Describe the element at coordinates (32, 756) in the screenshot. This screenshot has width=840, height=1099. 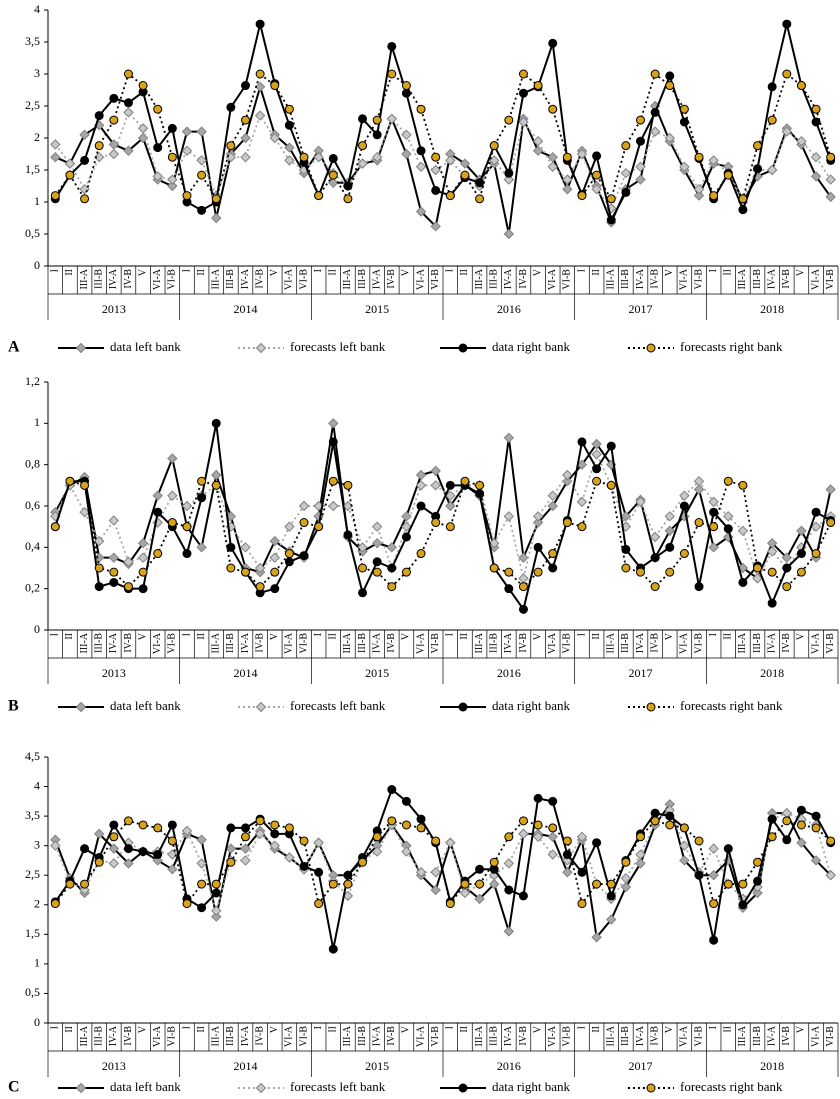
I see `y-tick-label: 4,5` at that location.